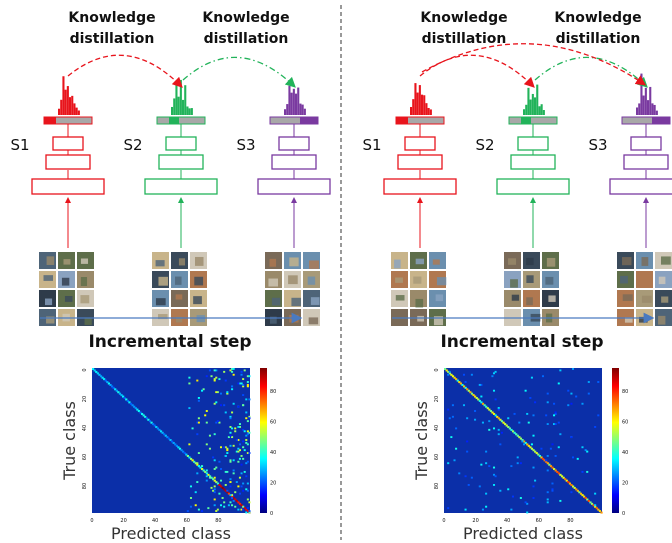 This screenshot has width=672, height=543. What do you see at coordinates (661, 120) in the screenshot?
I see `output-bar-segment` at bounding box center [661, 120].